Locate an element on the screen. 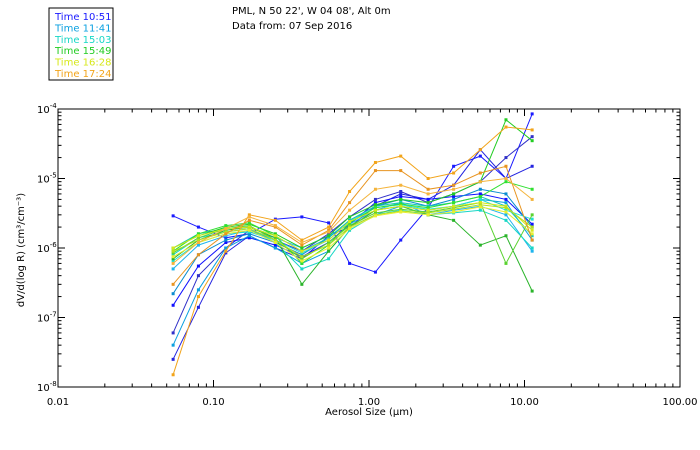 This screenshot has height=450, width=700. data-series is located at coordinates (352, 227).